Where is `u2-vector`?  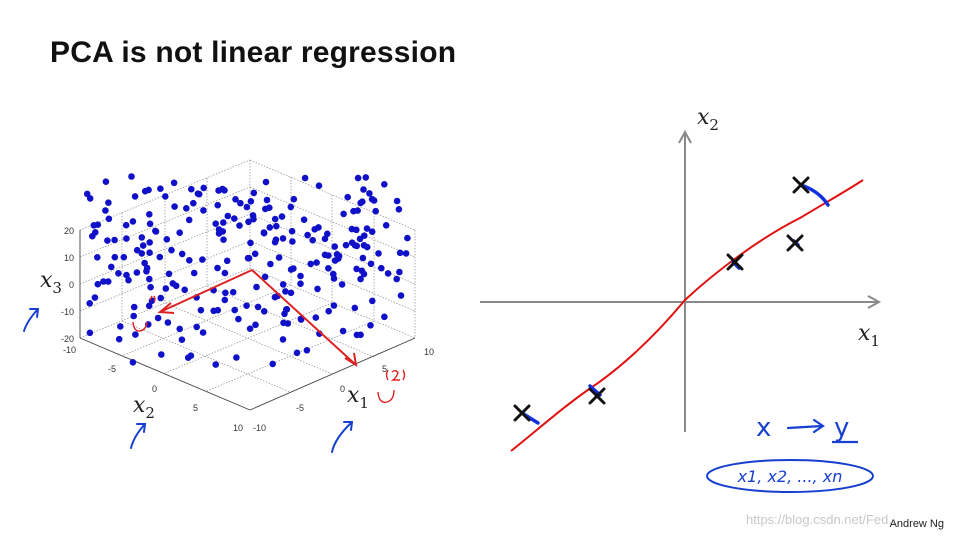 u2-vector is located at coordinates (304, 317).